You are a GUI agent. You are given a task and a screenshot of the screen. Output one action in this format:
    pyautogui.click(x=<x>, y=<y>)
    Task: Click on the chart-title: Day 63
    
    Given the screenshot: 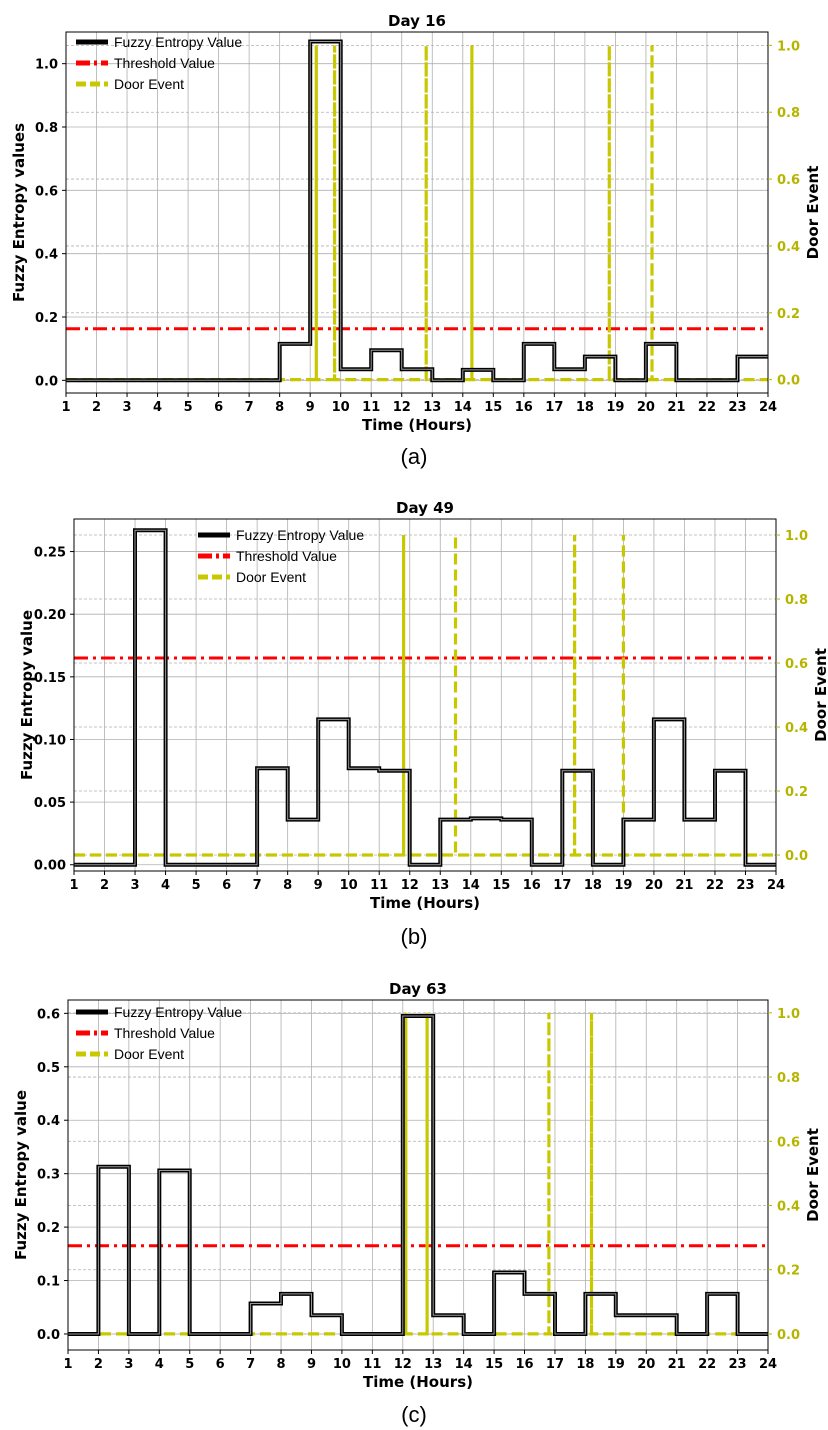 What is the action you would take?
    pyautogui.click(x=418, y=989)
    